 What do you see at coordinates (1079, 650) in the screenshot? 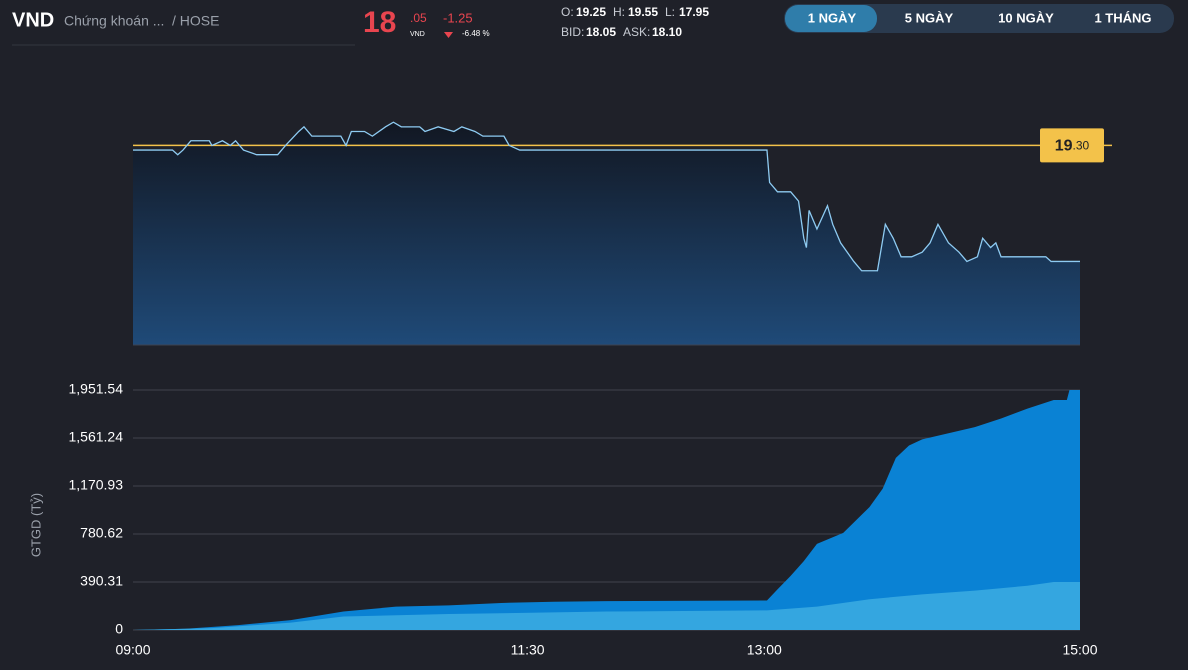
I see `x-tick-label: 15:00` at bounding box center [1079, 650].